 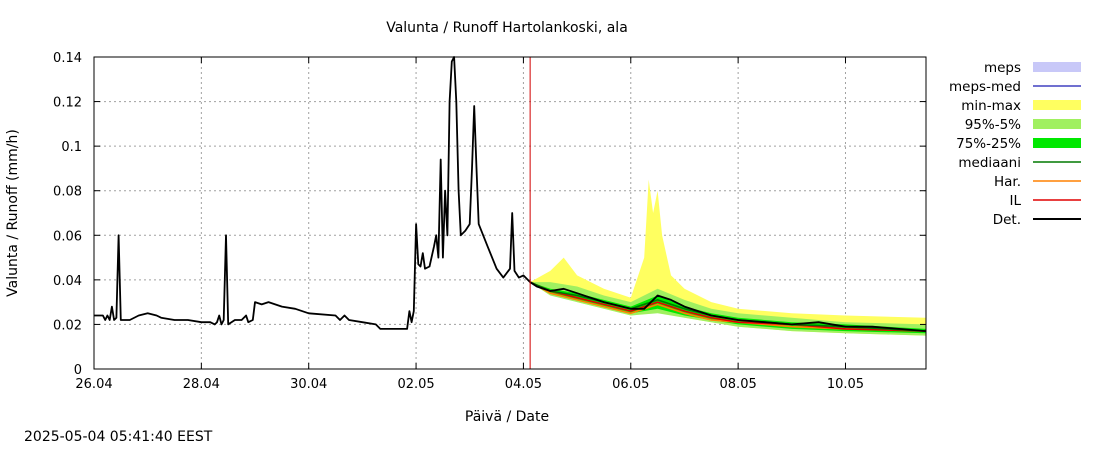 I want to click on footer-timestamp: 2025-05-04 05:41:40 EEST, so click(x=118, y=437).